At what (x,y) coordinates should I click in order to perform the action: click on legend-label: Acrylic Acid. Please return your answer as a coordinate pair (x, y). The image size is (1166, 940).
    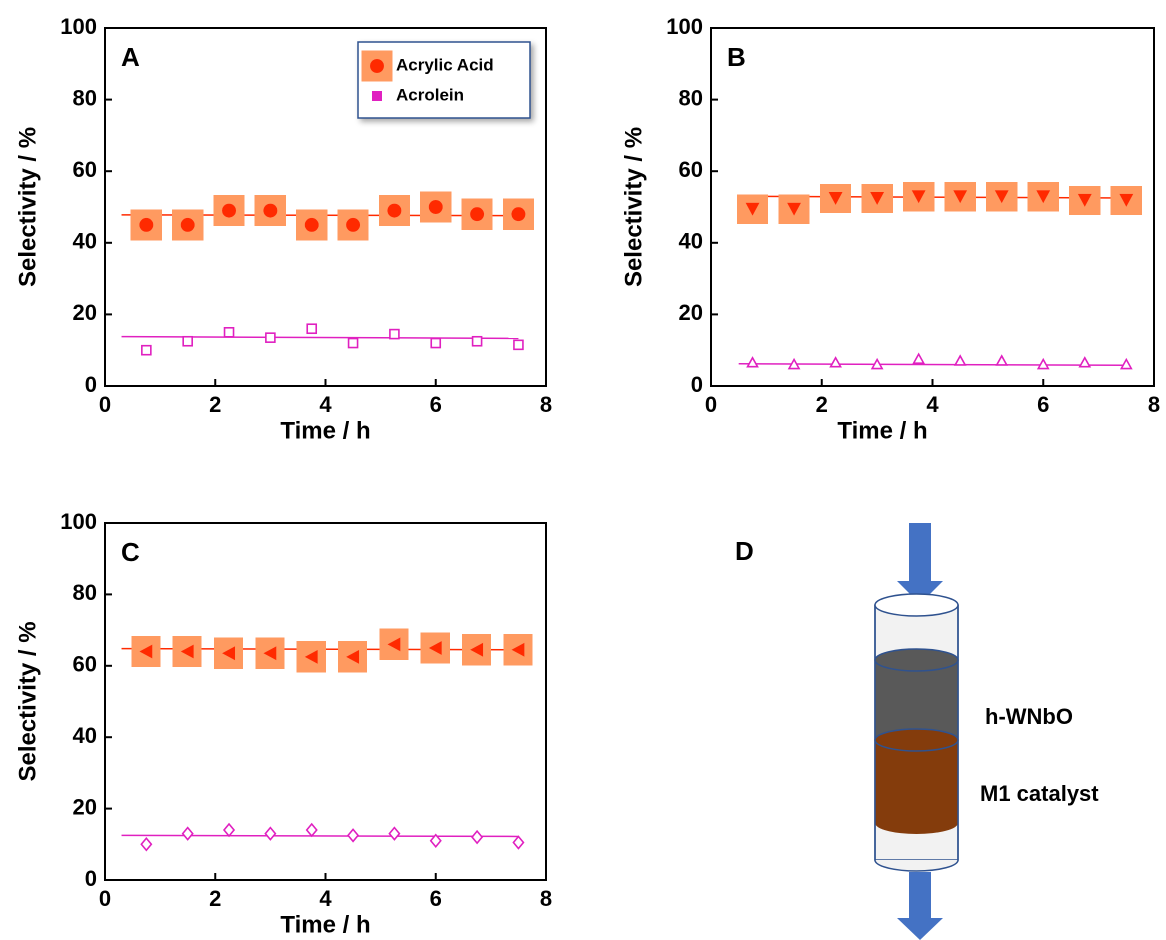
    Looking at the image, I should click on (445, 64).